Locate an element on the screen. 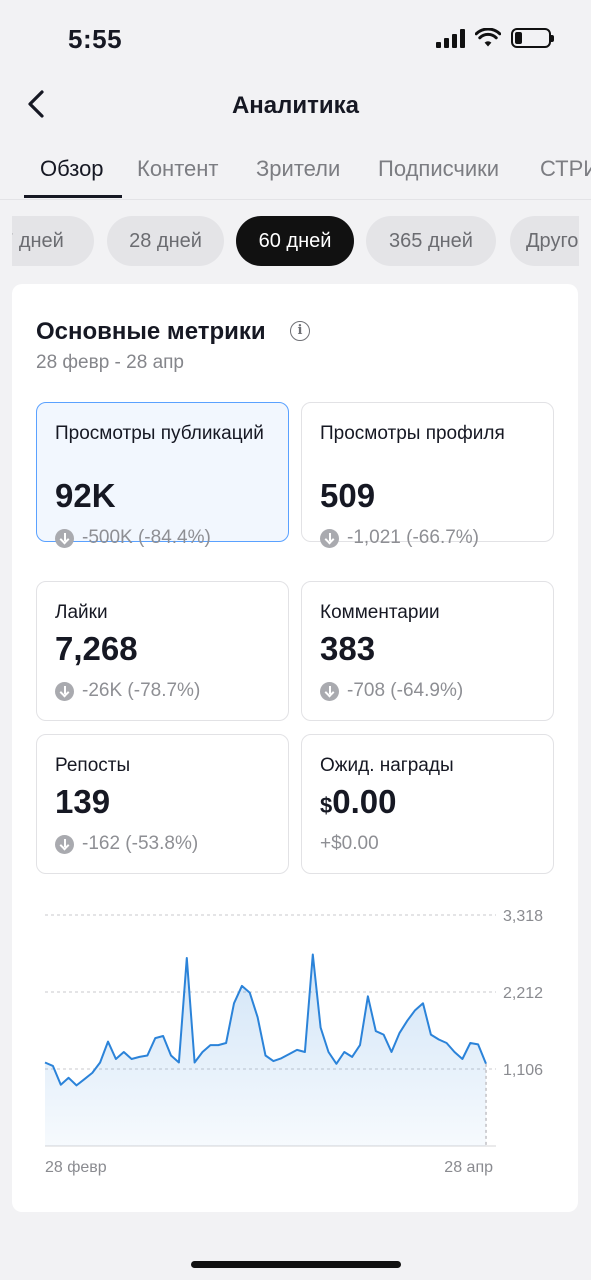 This screenshot has height=1280, width=591. info-icon: i is located at coordinates (300, 331).